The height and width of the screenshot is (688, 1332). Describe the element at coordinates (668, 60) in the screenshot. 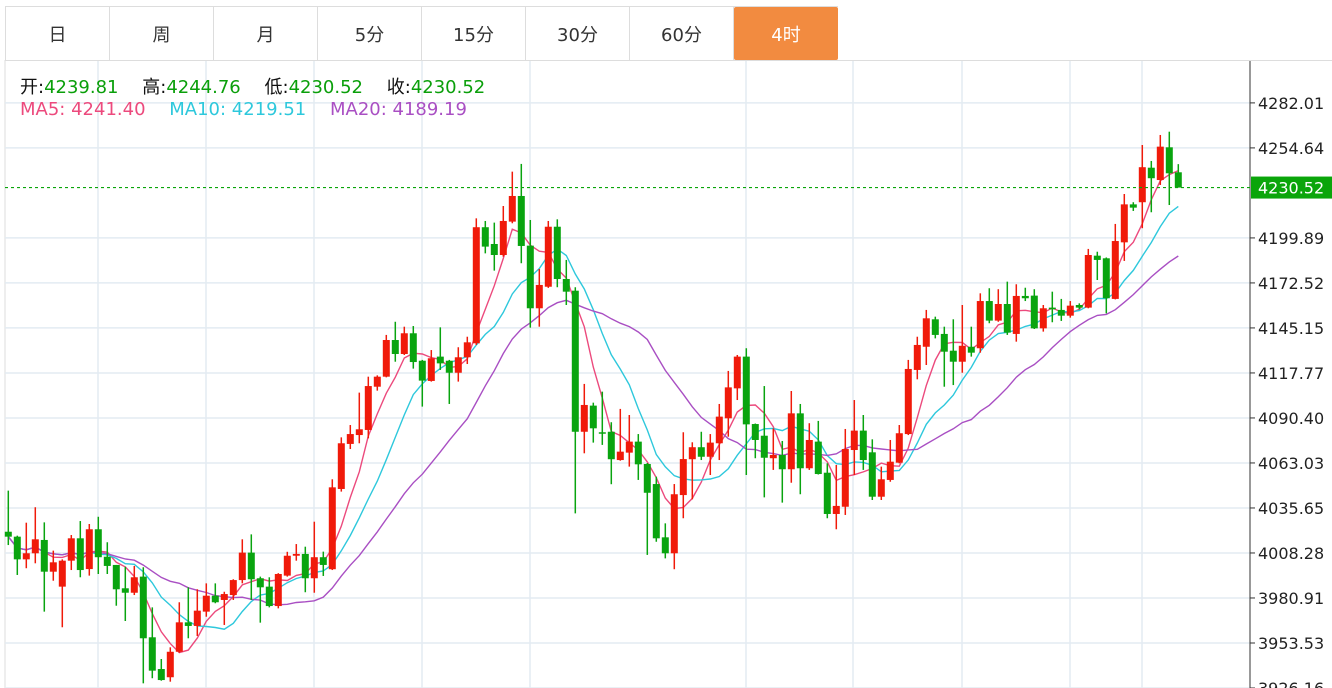

I see `tab-bar-divider` at that location.